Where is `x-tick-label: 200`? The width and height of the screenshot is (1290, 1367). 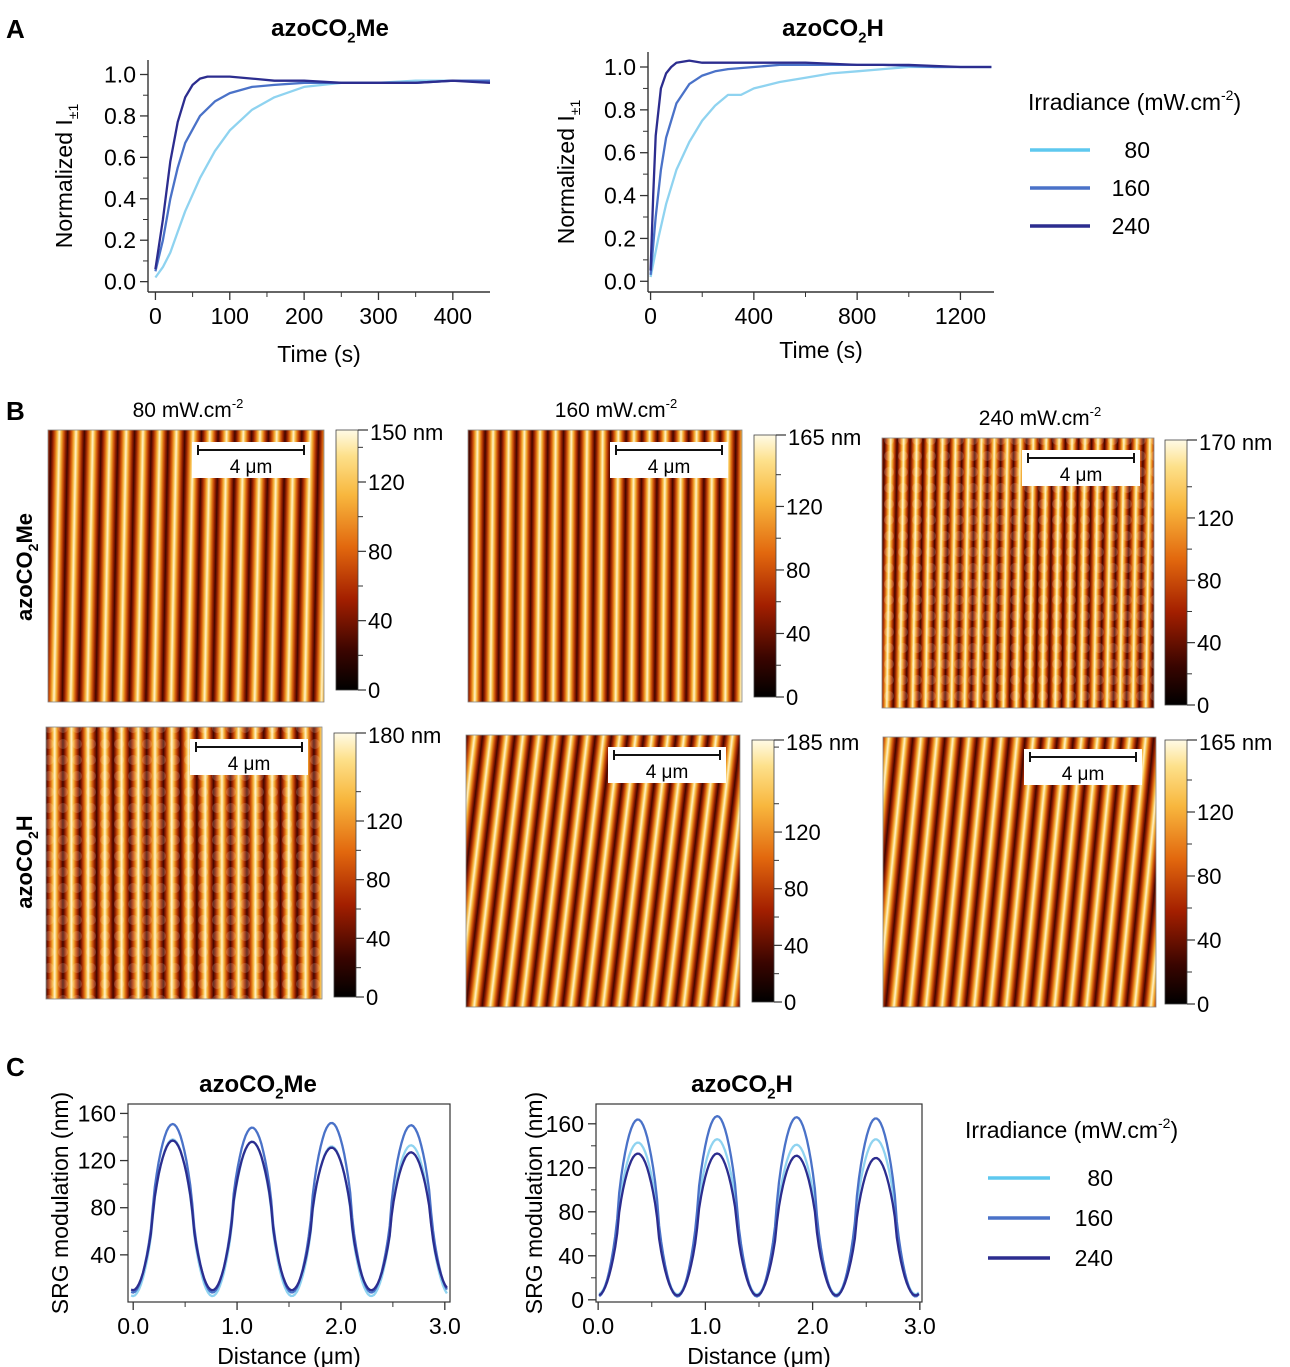 x-tick-label: 200 is located at coordinates (304, 316).